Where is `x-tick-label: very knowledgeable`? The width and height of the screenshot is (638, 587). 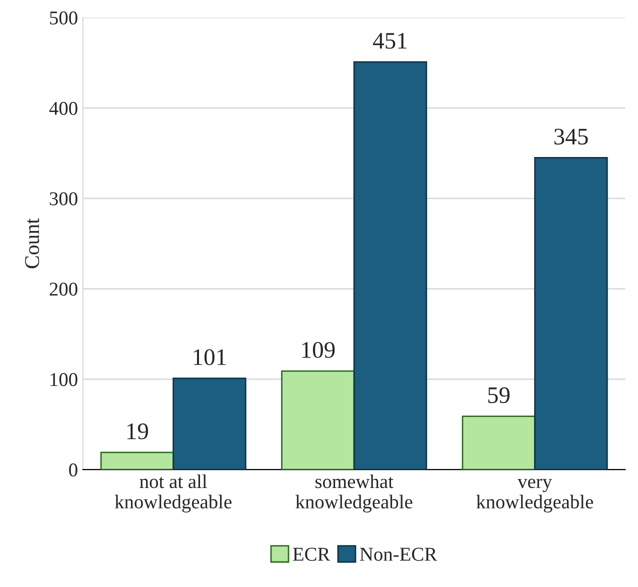
x-tick-label: very knowledgeable is located at coordinates (535, 495).